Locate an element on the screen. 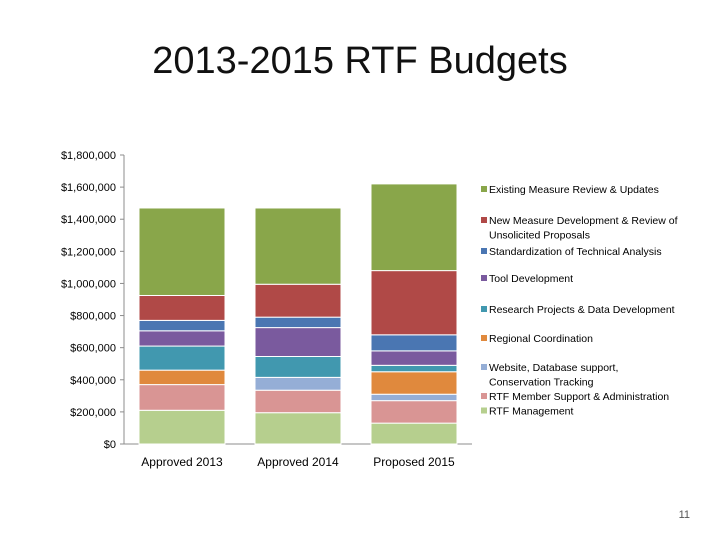 Image resolution: width=720 pixels, height=540 pixels. legend-label: RTF Management is located at coordinates (531, 412).